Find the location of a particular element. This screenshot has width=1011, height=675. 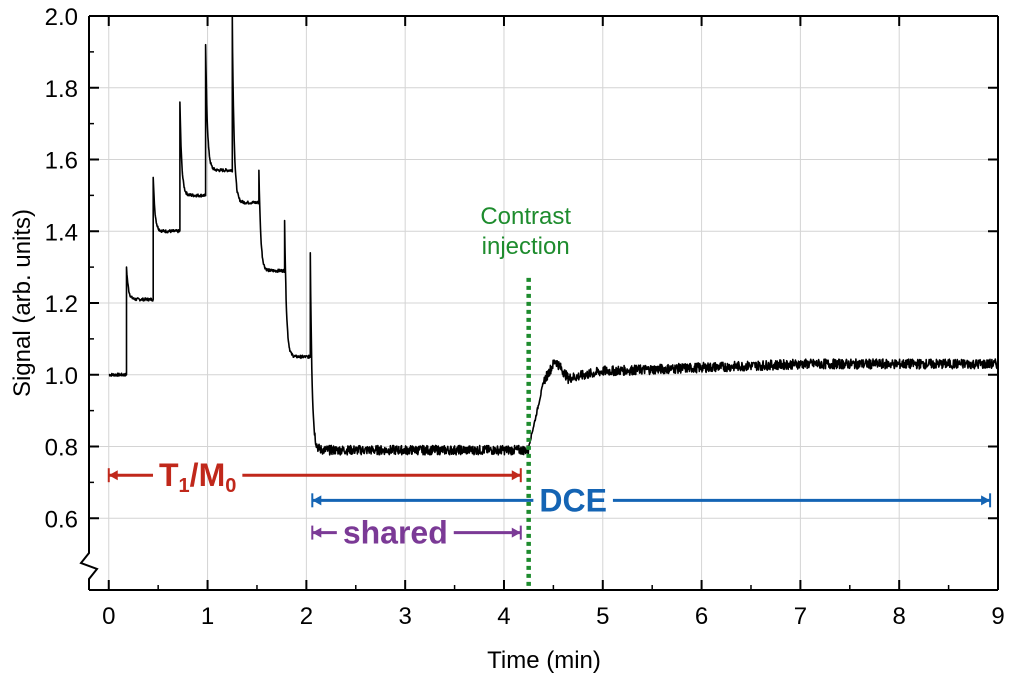

y-tick-label: 1.4 is located at coordinates (61, 232).